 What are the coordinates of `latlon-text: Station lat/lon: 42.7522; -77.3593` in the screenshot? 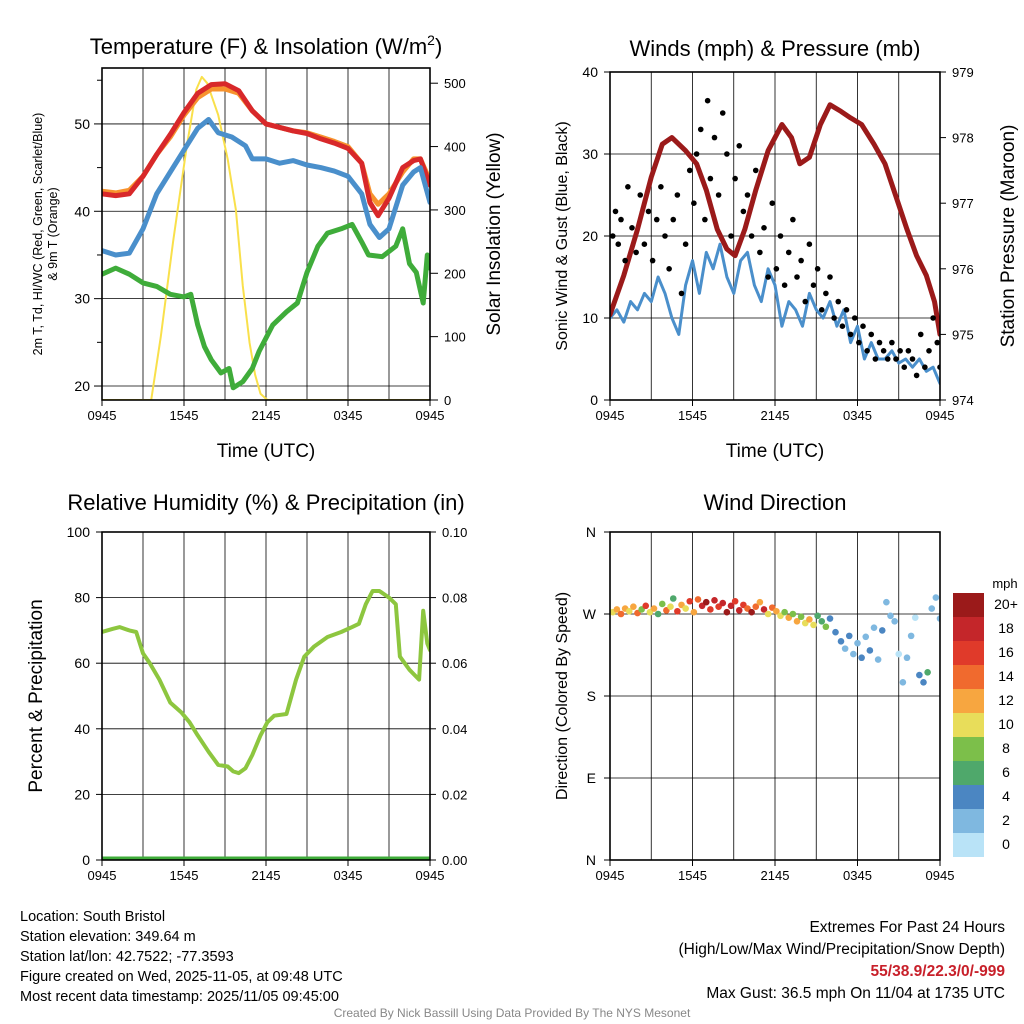 It's located at (127, 957).